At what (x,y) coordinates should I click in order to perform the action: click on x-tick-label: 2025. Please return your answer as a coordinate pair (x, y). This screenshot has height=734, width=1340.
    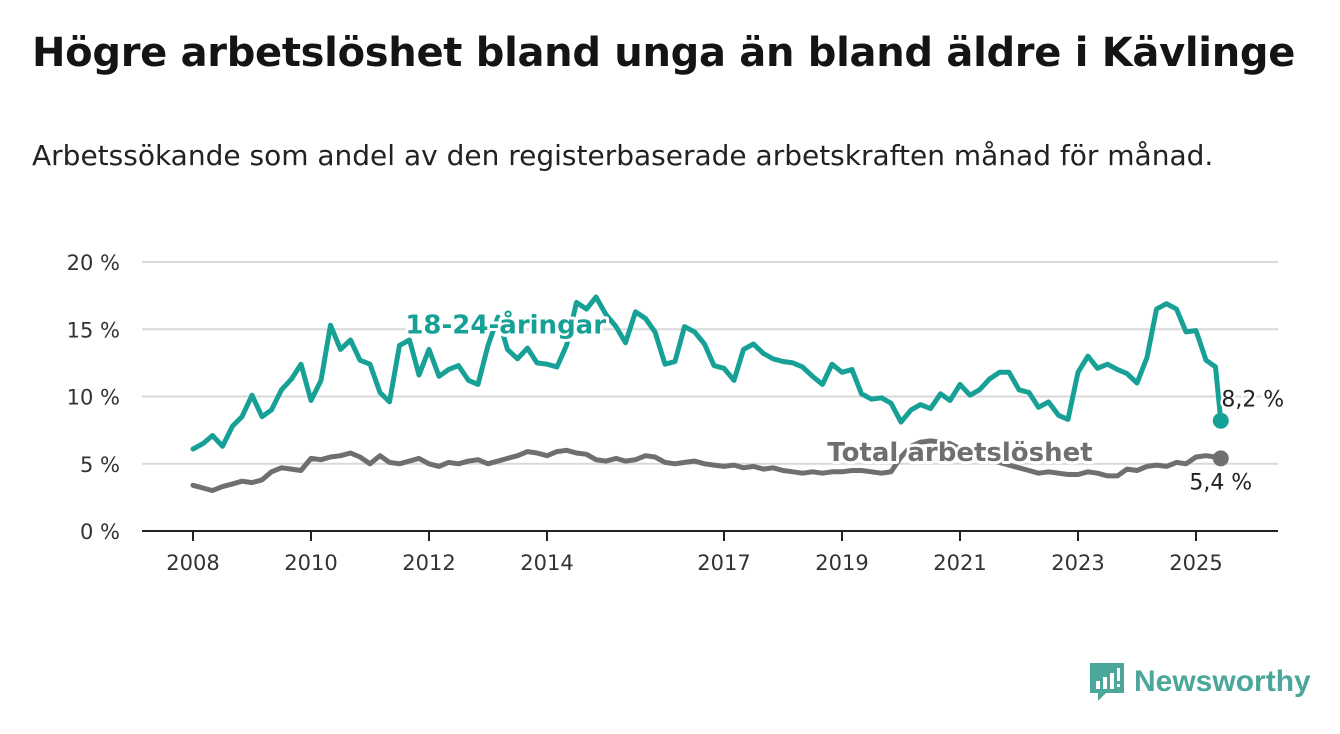
    Looking at the image, I should click on (1195, 563).